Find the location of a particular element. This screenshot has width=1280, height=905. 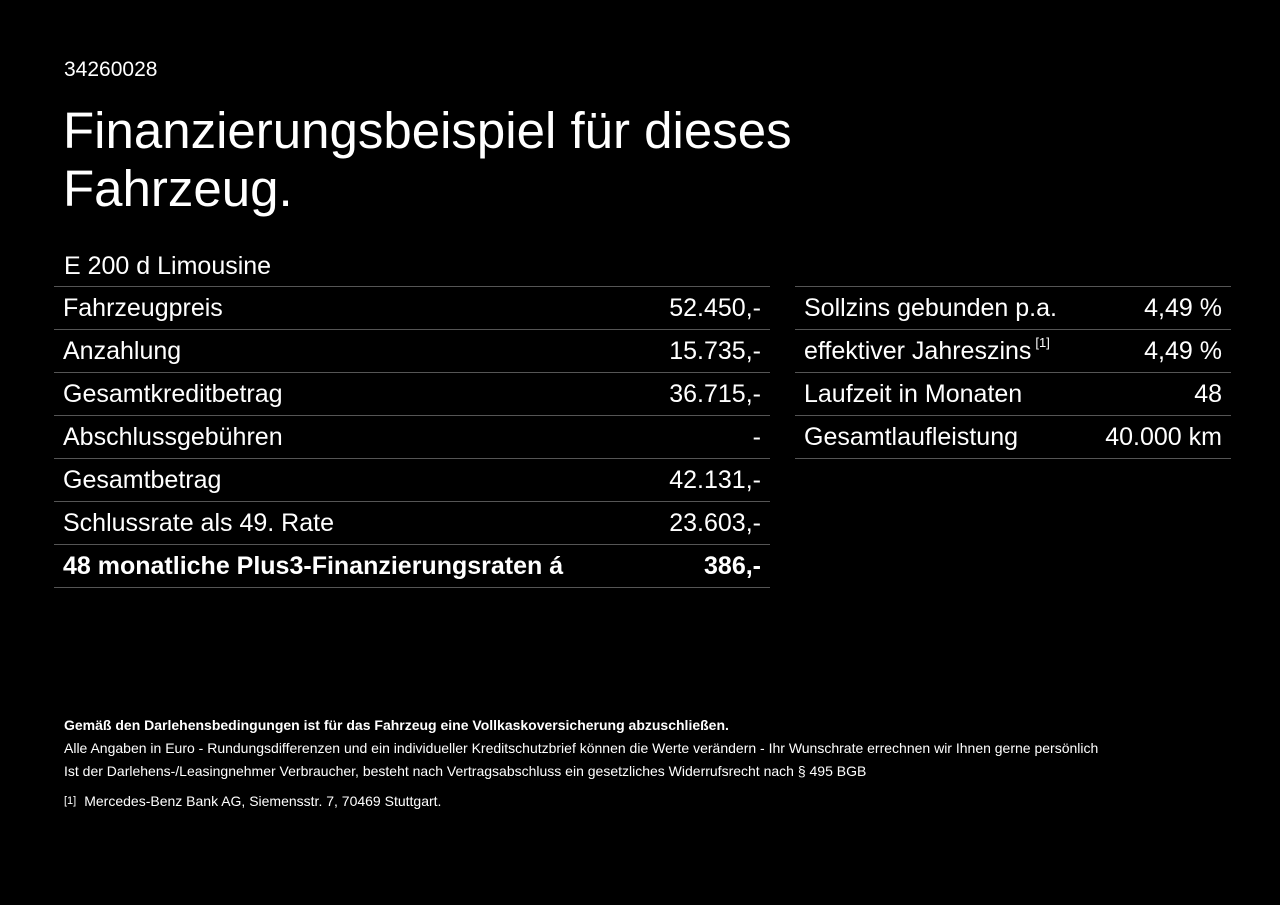

table-row: Gesamtkreditbetrag 36.715,- is located at coordinates (412, 394).